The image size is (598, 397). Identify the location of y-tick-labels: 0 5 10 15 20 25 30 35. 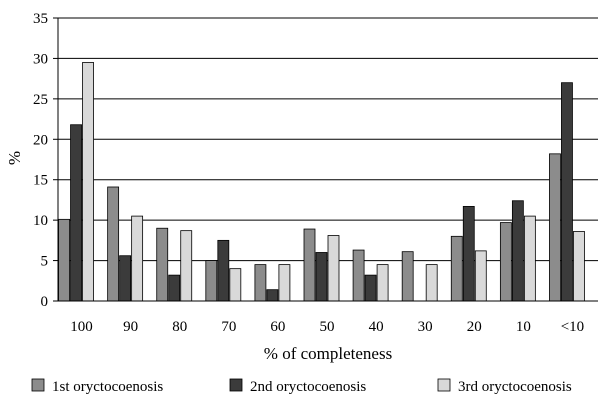
(40, 160).